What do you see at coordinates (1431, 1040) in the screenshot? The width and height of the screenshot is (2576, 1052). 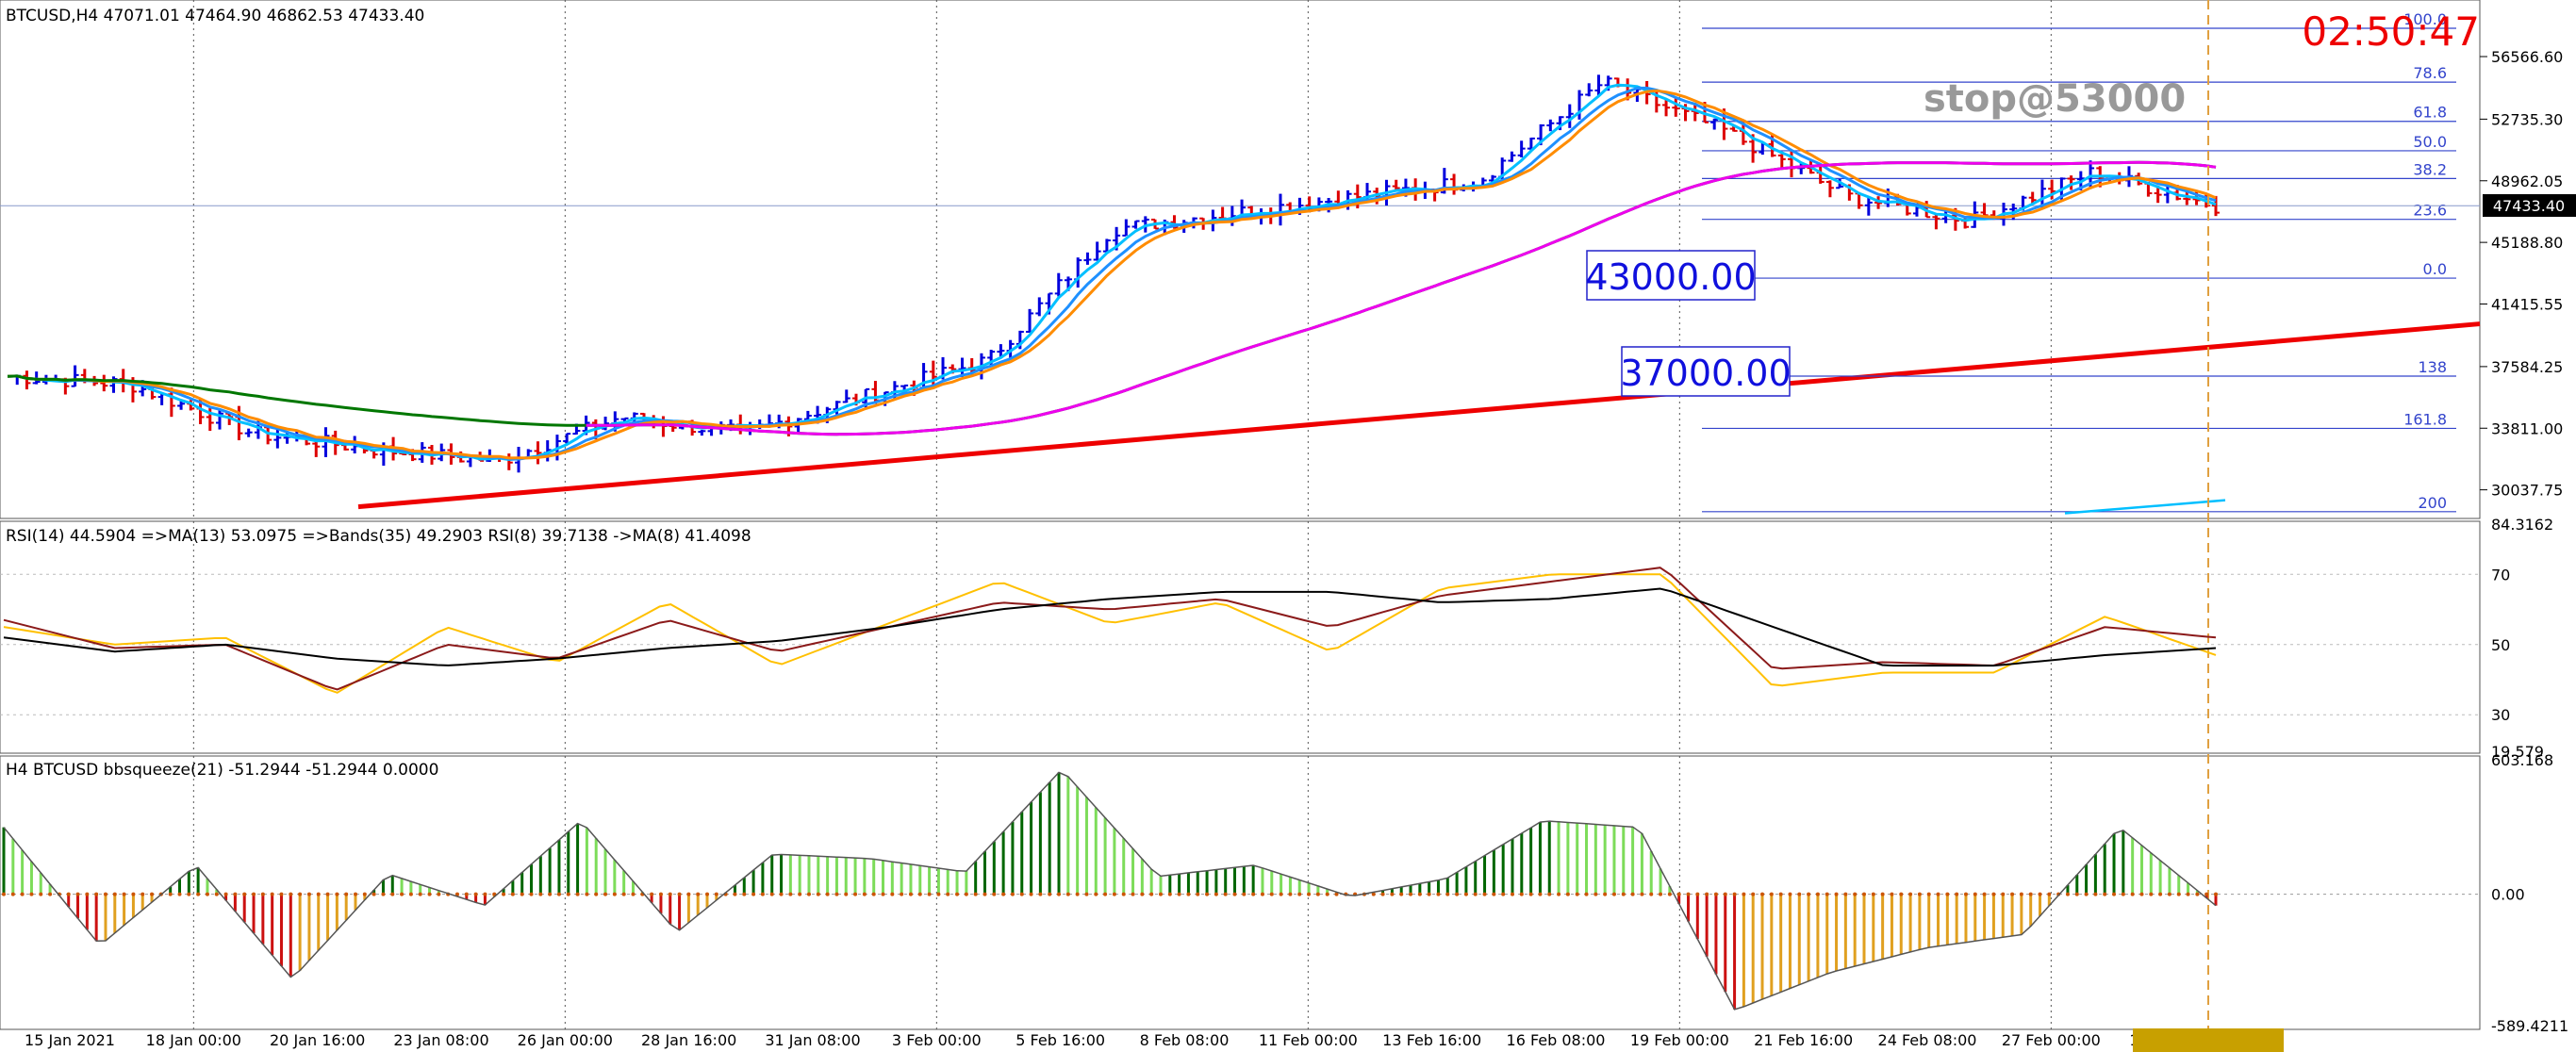 I see `x-tick-label: 13 Feb 16:00` at bounding box center [1431, 1040].